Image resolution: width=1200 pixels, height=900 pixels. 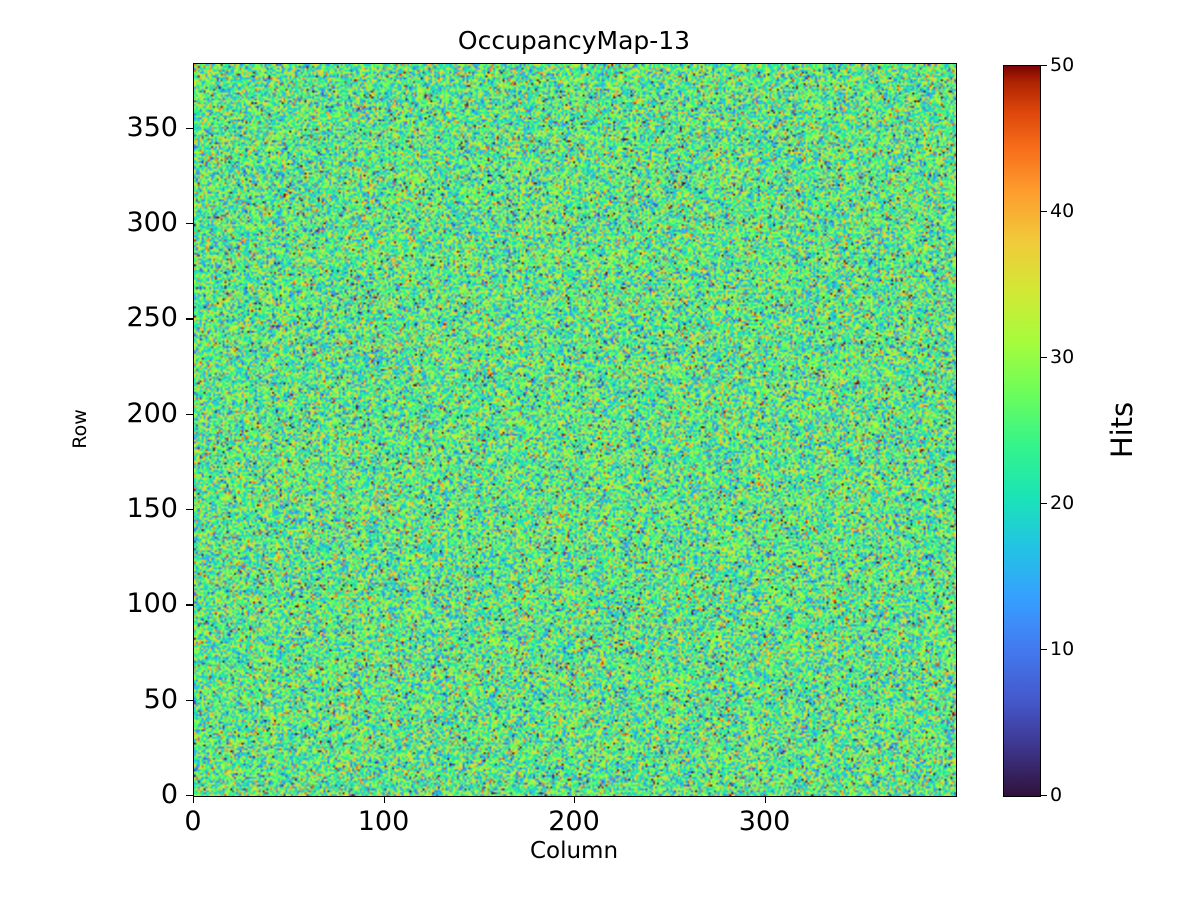 I want to click on colorbar-tick-label: 40, so click(x=1062, y=211).